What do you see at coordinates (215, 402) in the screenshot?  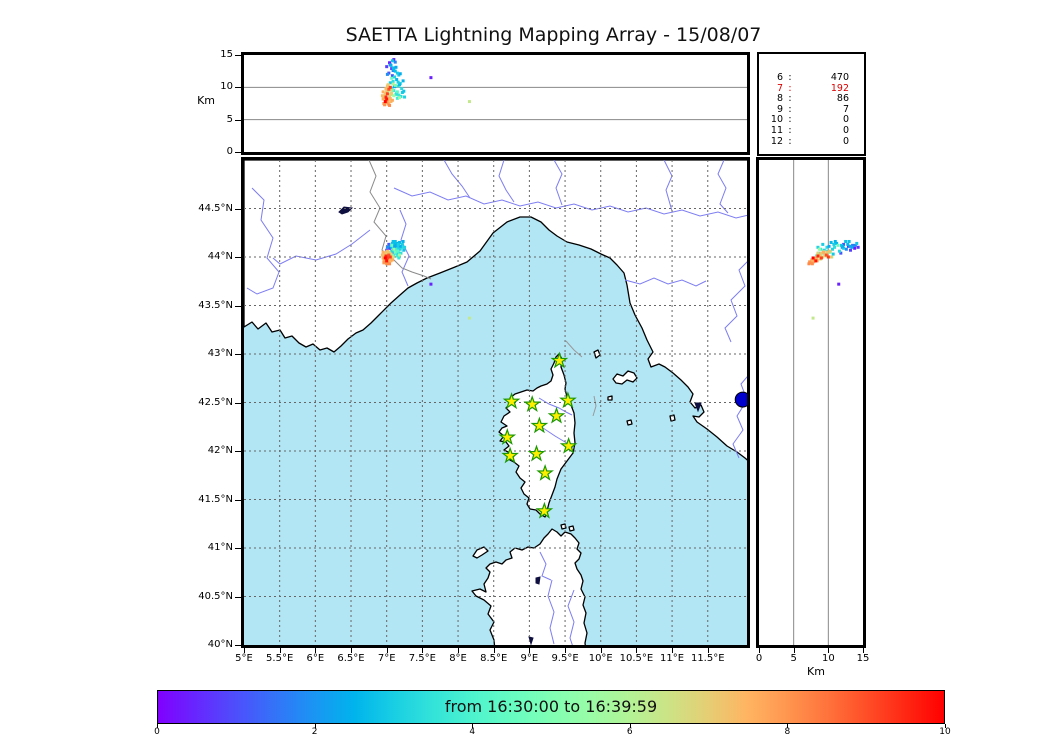 I see `latitude-tick-label: 42.5°N` at bounding box center [215, 402].